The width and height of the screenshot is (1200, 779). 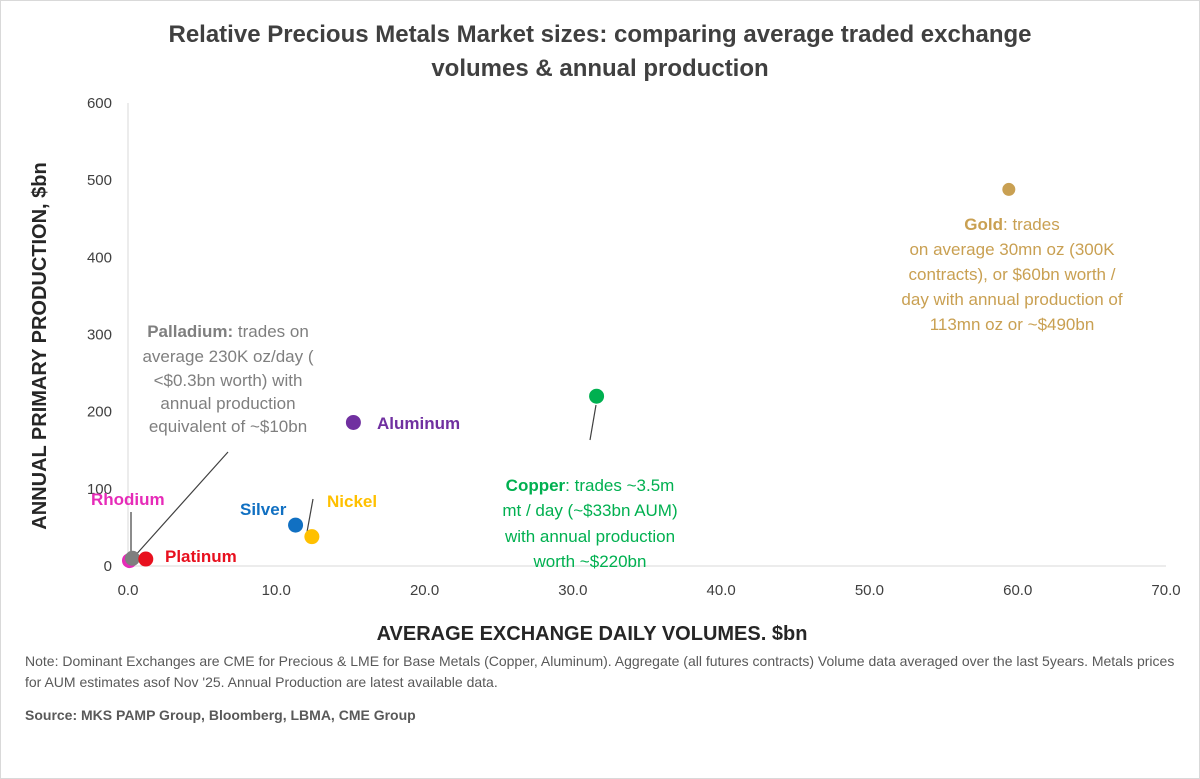 I want to click on label-silver: Silver, so click(x=263, y=509).